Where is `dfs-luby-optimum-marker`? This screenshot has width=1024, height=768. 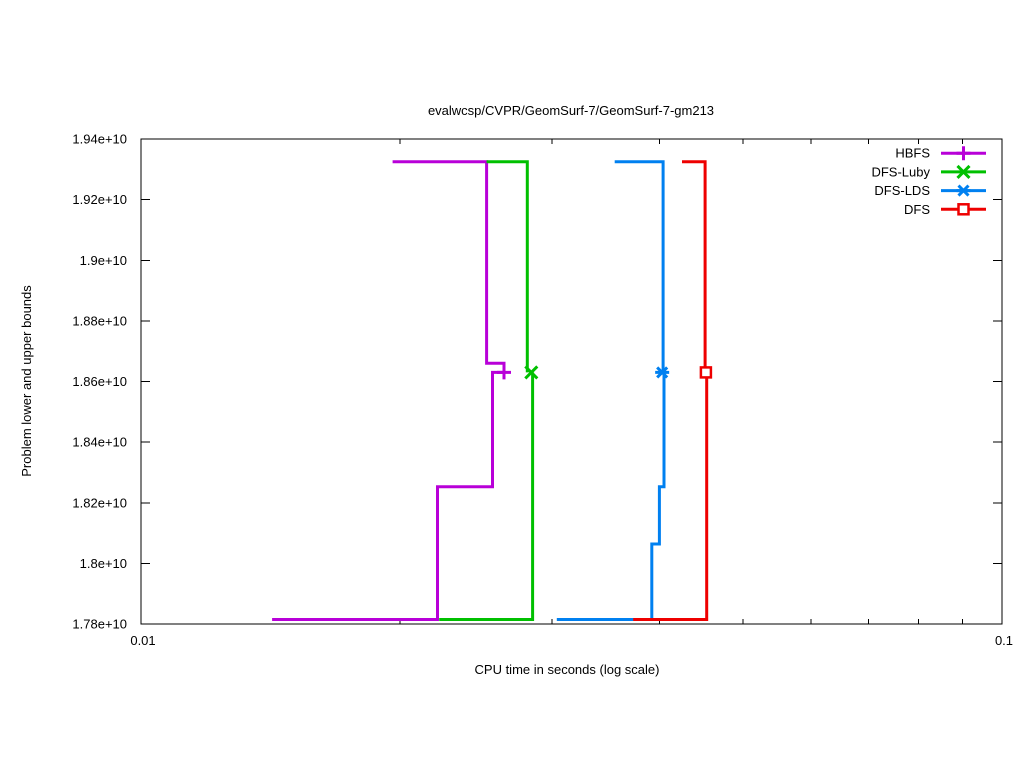 dfs-luby-optimum-marker is located at coordinates (531, 372).